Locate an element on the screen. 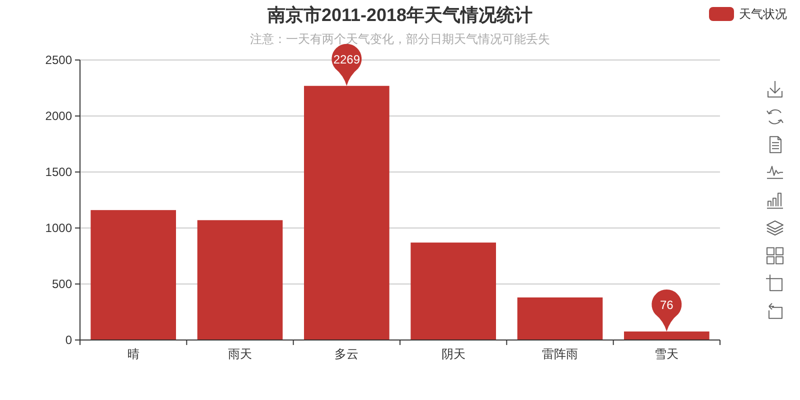 Image resolution: width=800 pixels, height=400 pixels. legend: 天气状况 is located at coordinates (748, 14).